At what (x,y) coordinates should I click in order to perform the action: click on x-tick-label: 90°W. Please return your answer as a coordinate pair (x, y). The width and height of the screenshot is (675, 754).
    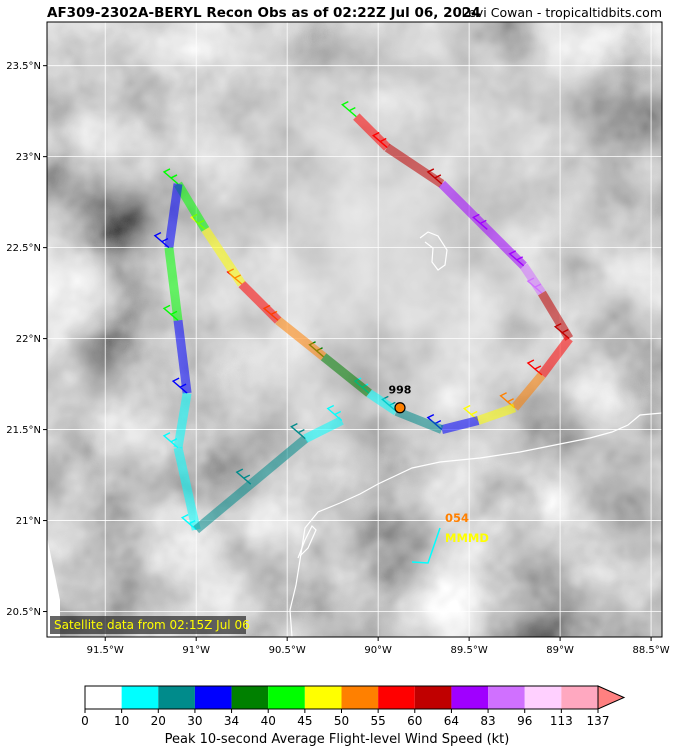
    Looking at the image, I should click on (378, 650).